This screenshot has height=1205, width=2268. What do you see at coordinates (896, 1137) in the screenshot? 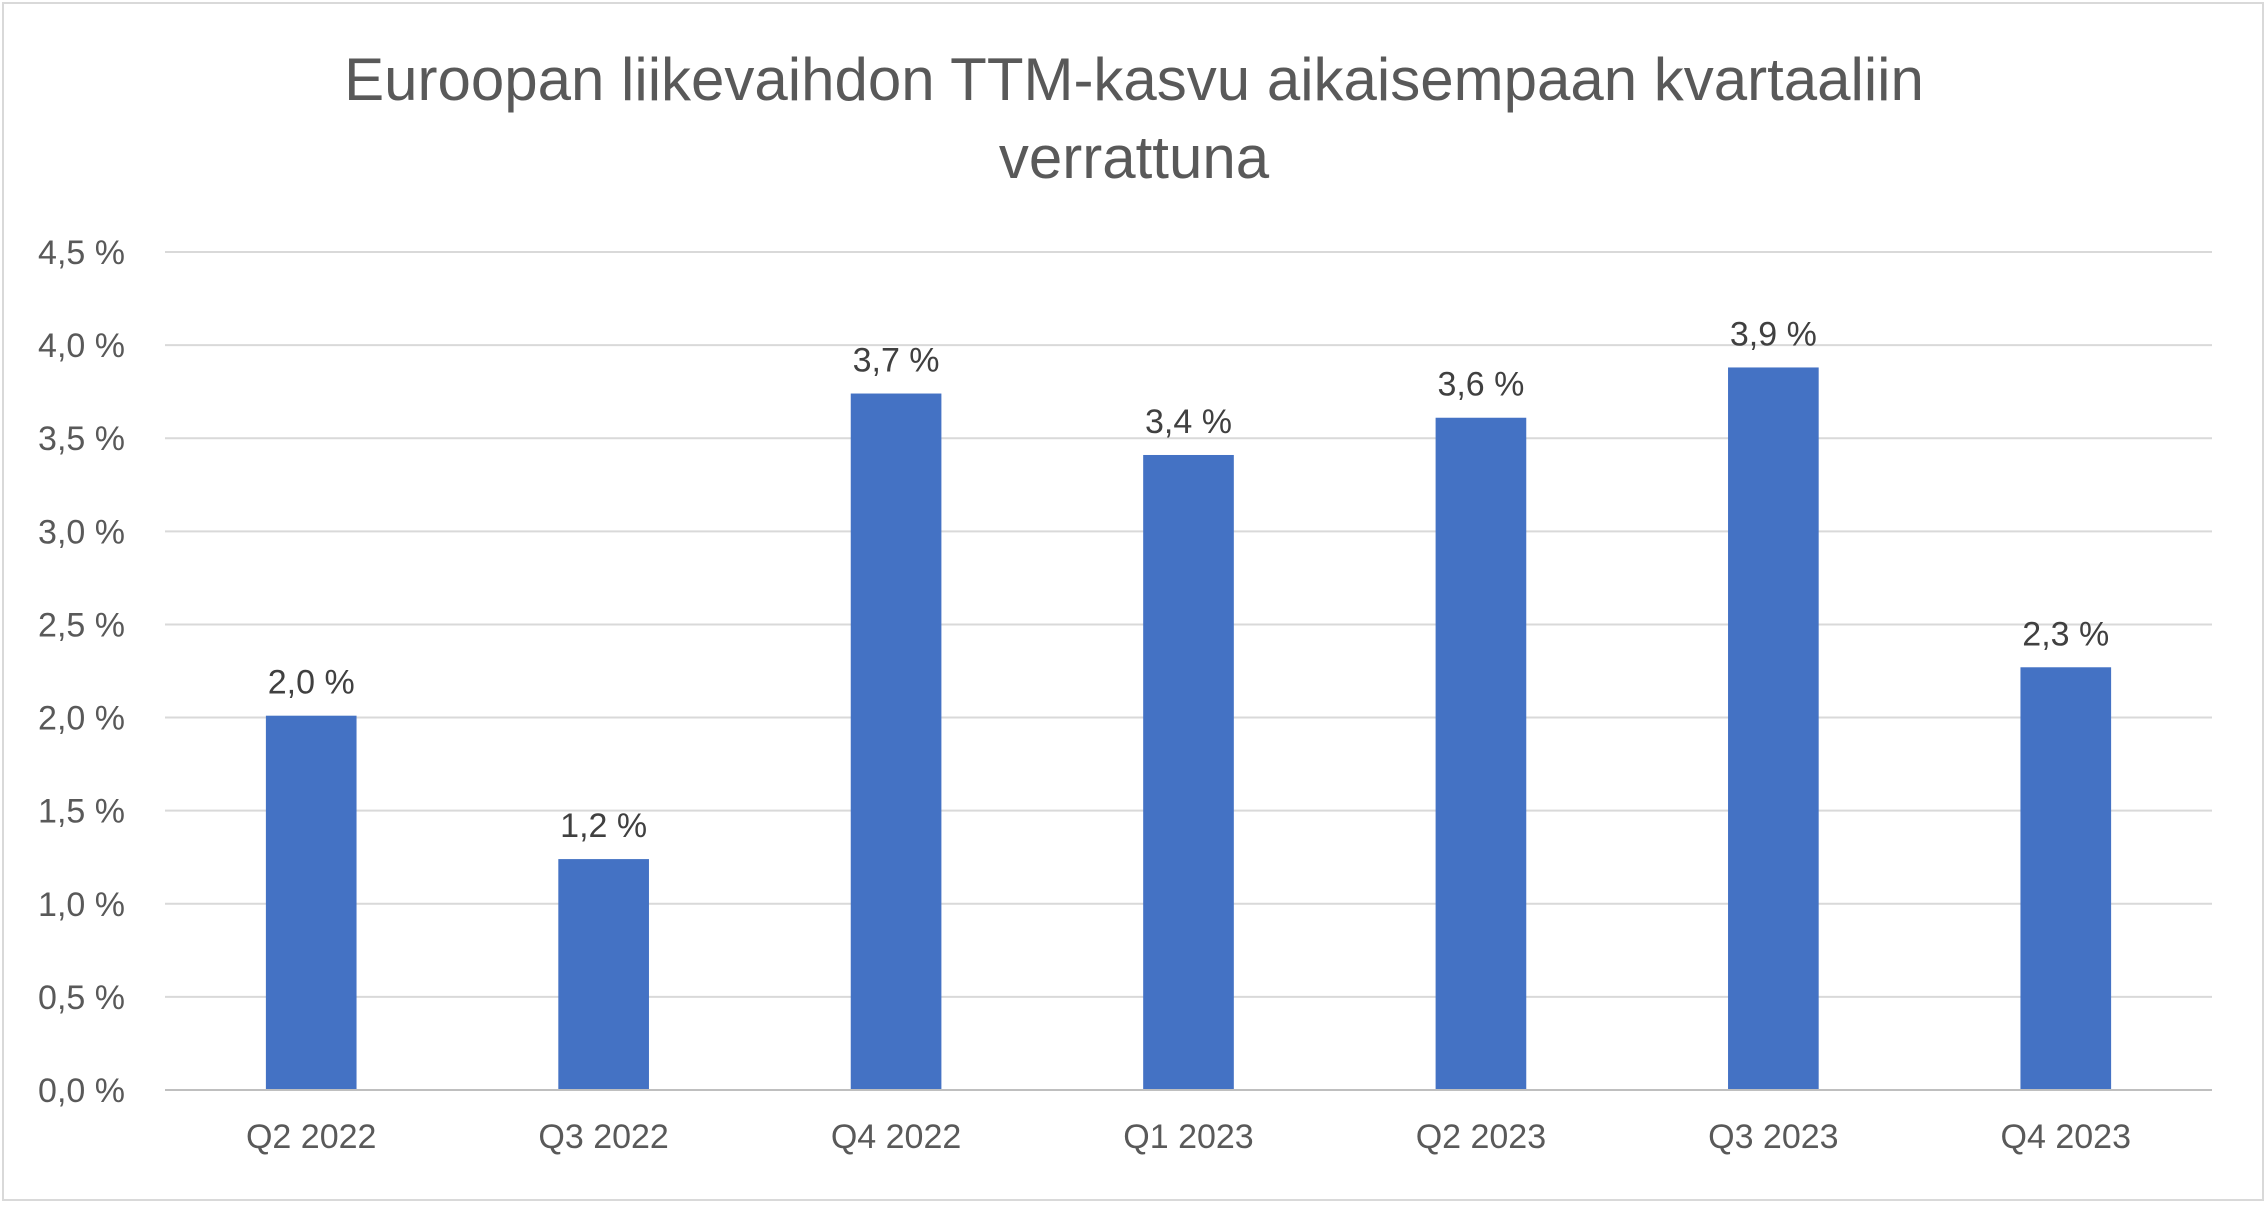
I see `x-tick-label: Q4 2022` at bounding box center [896, 1137].